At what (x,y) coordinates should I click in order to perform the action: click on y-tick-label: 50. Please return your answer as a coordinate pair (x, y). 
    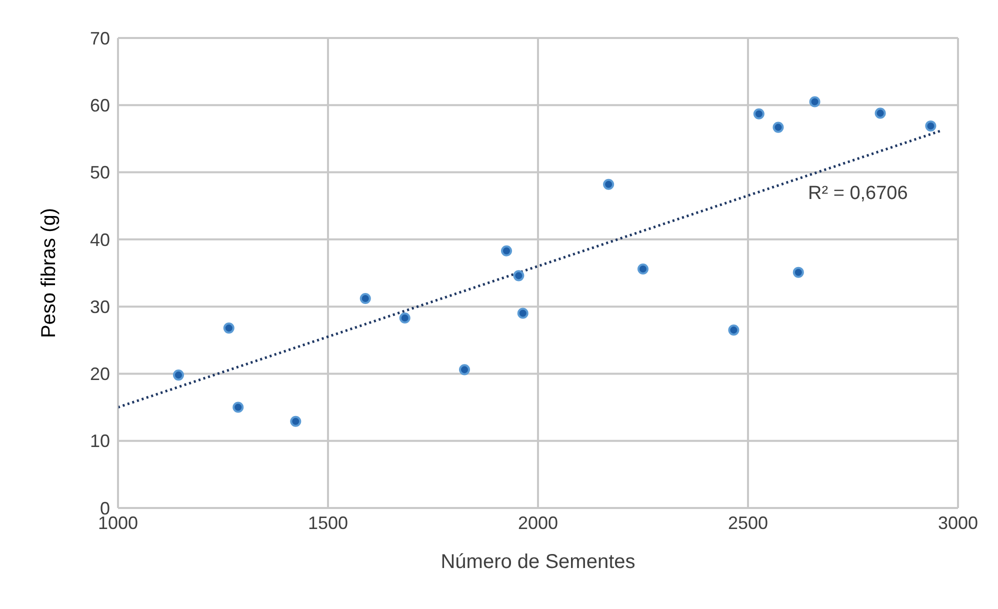
    Looking at the image, I should click on (100, 172).